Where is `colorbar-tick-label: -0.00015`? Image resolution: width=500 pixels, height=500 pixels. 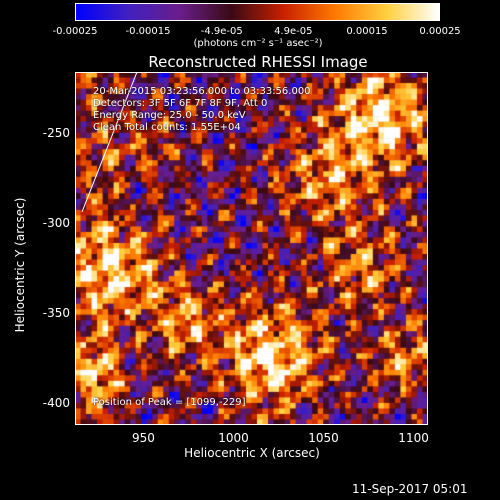 colorbar-tick-label: -0.00015 is located at coordinates (148, 31).